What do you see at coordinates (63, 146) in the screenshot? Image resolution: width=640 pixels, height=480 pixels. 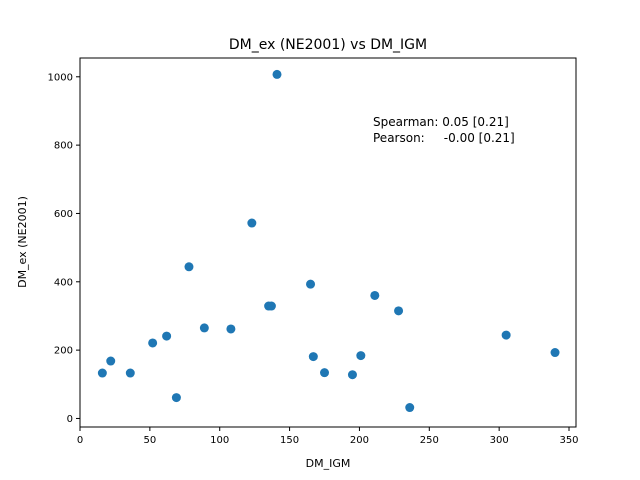 I see `y-tick-label: 800` at bounding box center [63, 146].